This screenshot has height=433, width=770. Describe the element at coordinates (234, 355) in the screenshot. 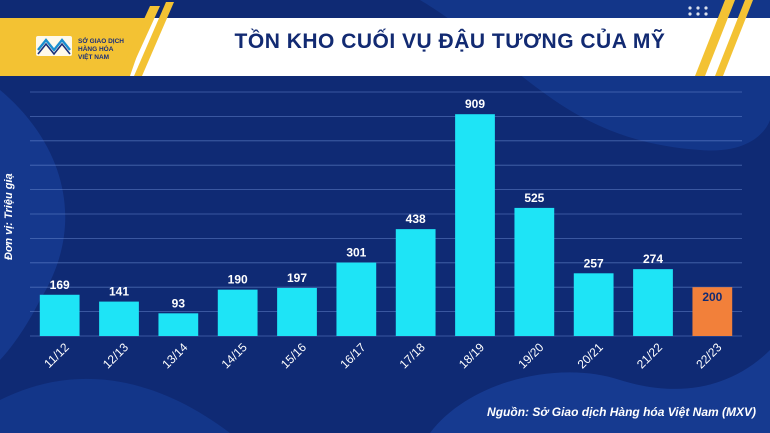

I see `x-tick-label: 14/15` at that location.